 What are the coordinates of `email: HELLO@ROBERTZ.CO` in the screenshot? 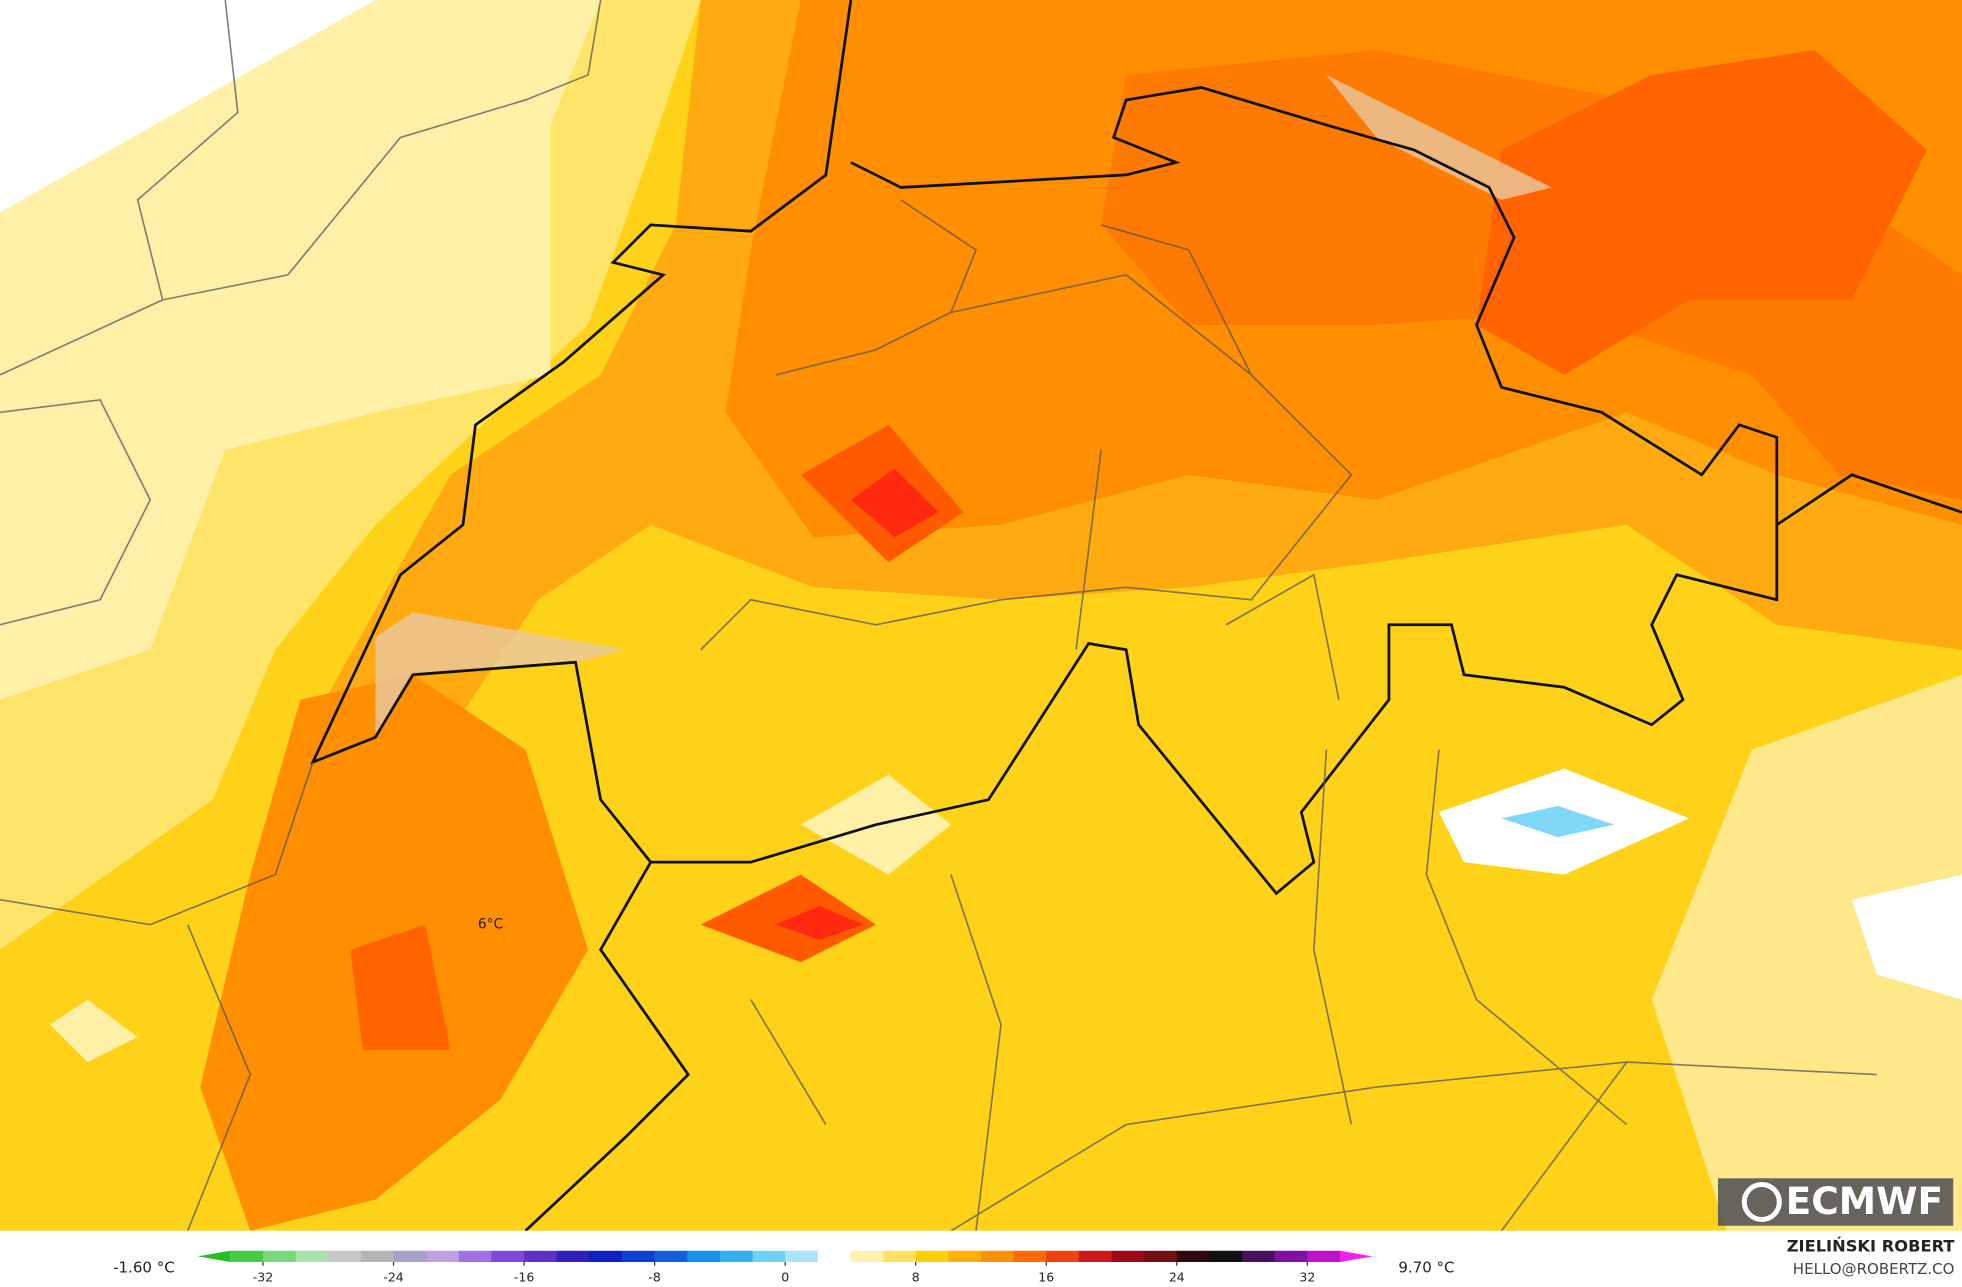 It's located at (1874, 1269).